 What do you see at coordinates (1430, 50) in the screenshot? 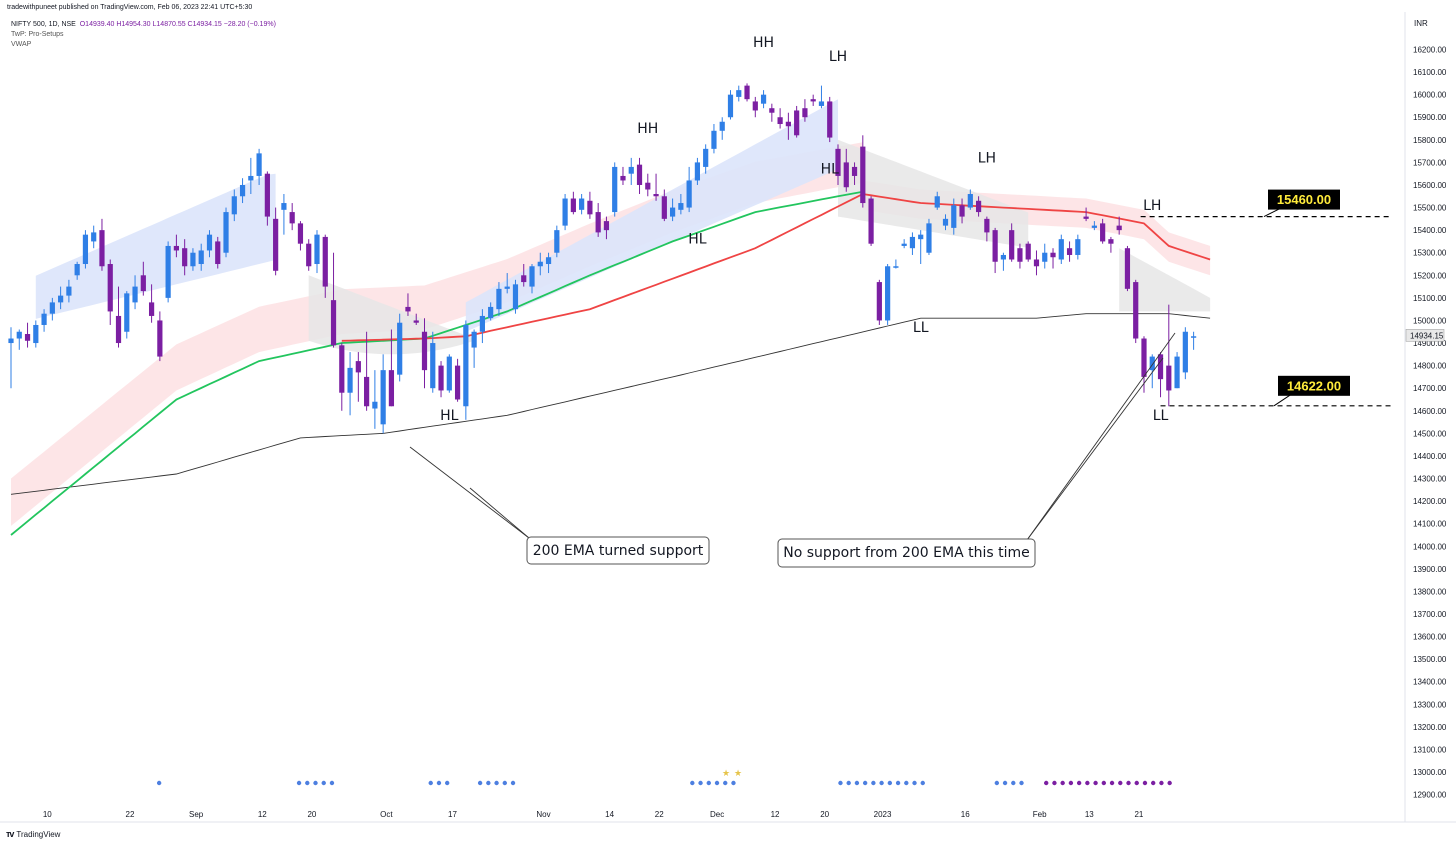
I see `price-tick-label: 16200.00` at bounding box center [1430, 50].